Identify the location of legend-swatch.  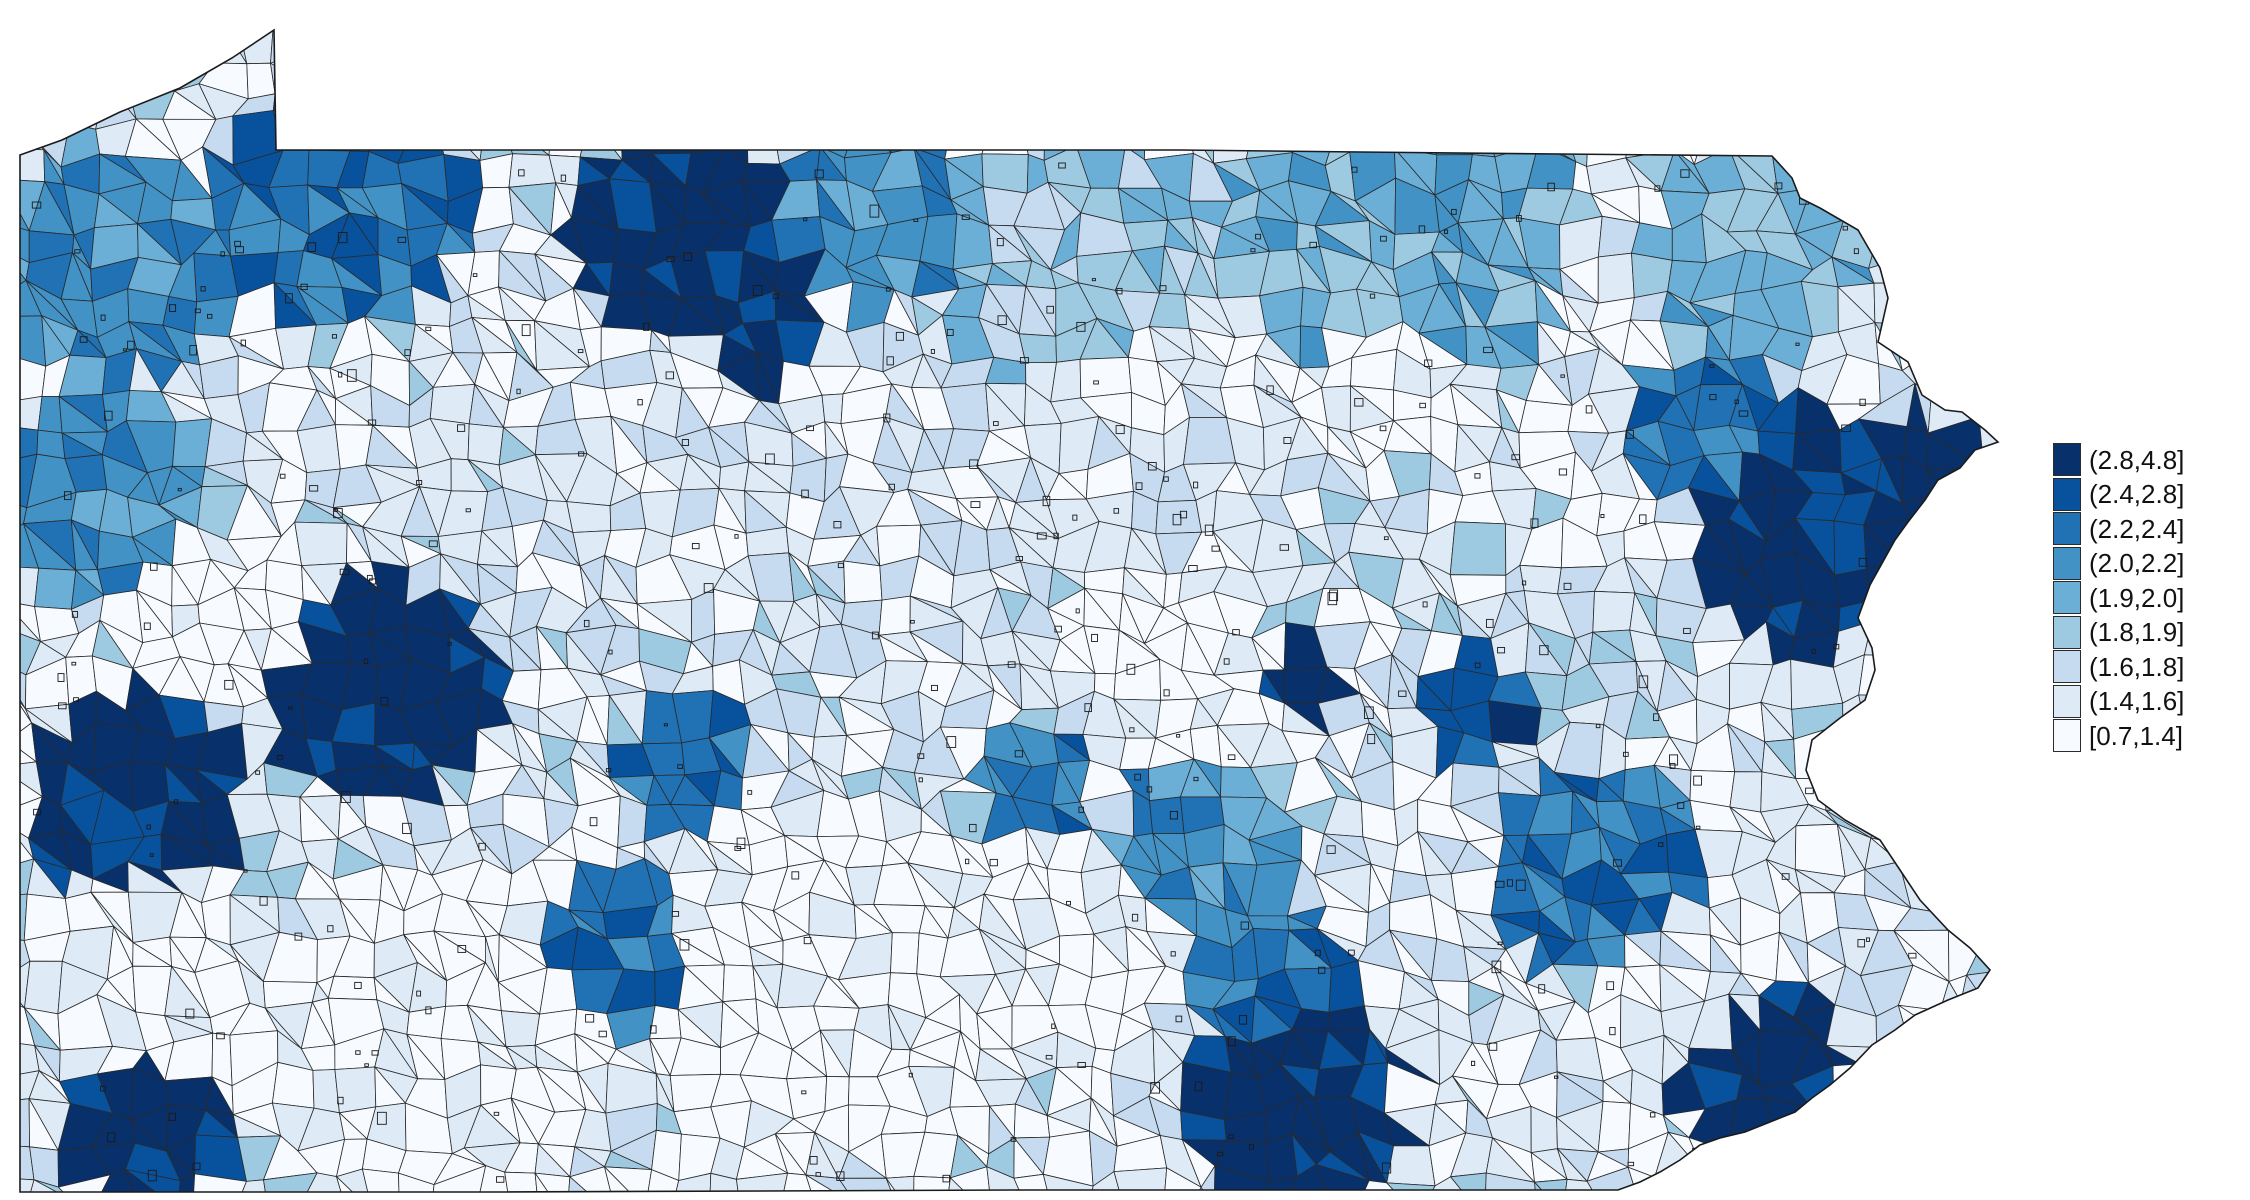
(2067, 735).